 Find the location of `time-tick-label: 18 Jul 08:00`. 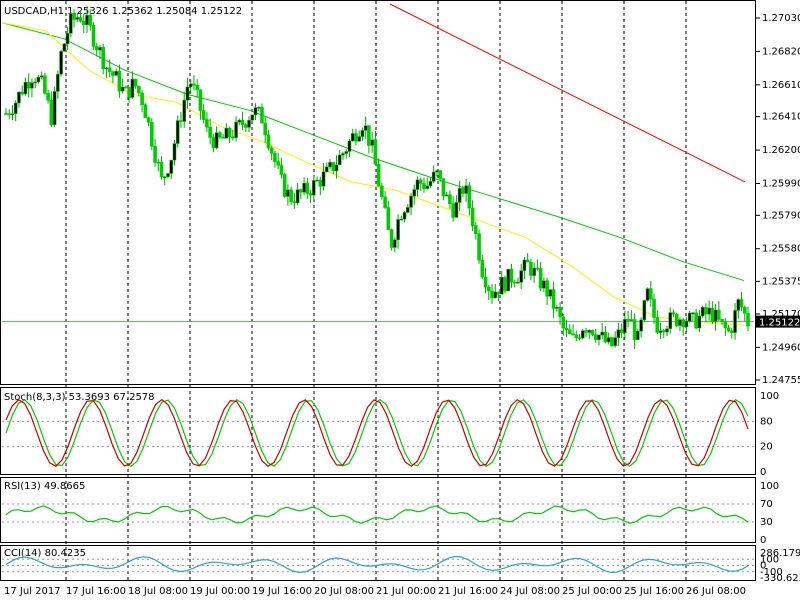

time-tick-label: 18 Jul 08:00 is located at coordinates (158, 591).